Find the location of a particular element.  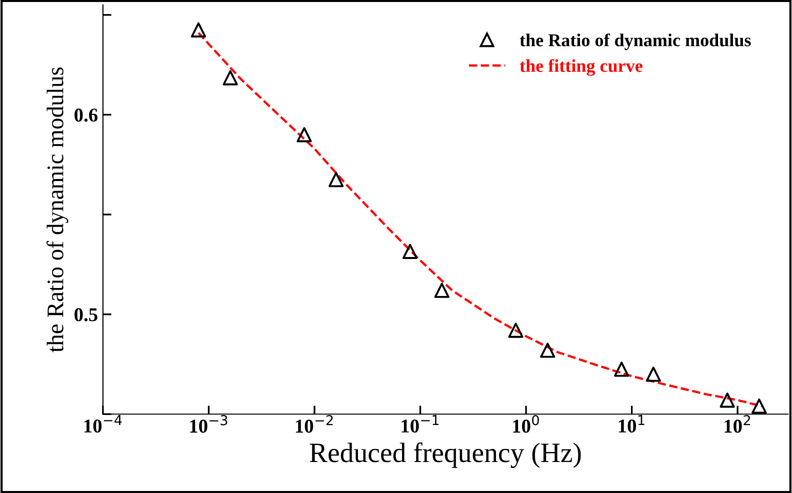

x-axis-title: Reduced frequency (Hz) is located at coordinates (445, 455).